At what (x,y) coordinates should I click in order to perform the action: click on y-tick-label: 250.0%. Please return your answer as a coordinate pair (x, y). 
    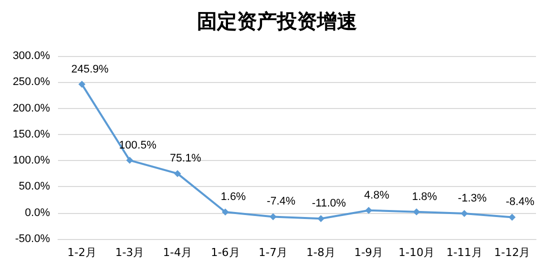
    Looking at the image, I should click on (31, 82).